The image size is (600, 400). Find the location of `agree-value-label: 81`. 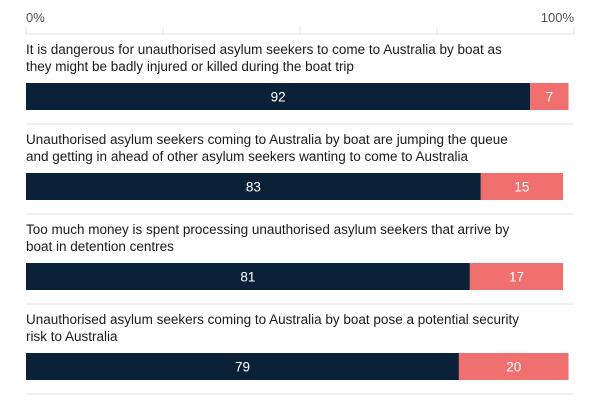

agree-value-label: 81 is located at coordinates (247, 277).